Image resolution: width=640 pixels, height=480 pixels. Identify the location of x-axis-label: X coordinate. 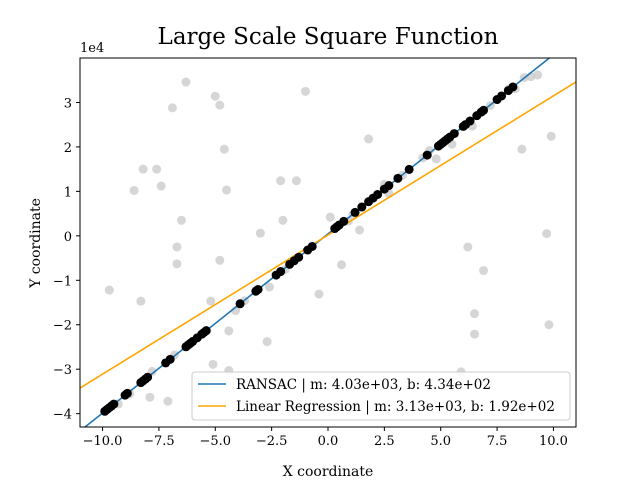
(328, 472).